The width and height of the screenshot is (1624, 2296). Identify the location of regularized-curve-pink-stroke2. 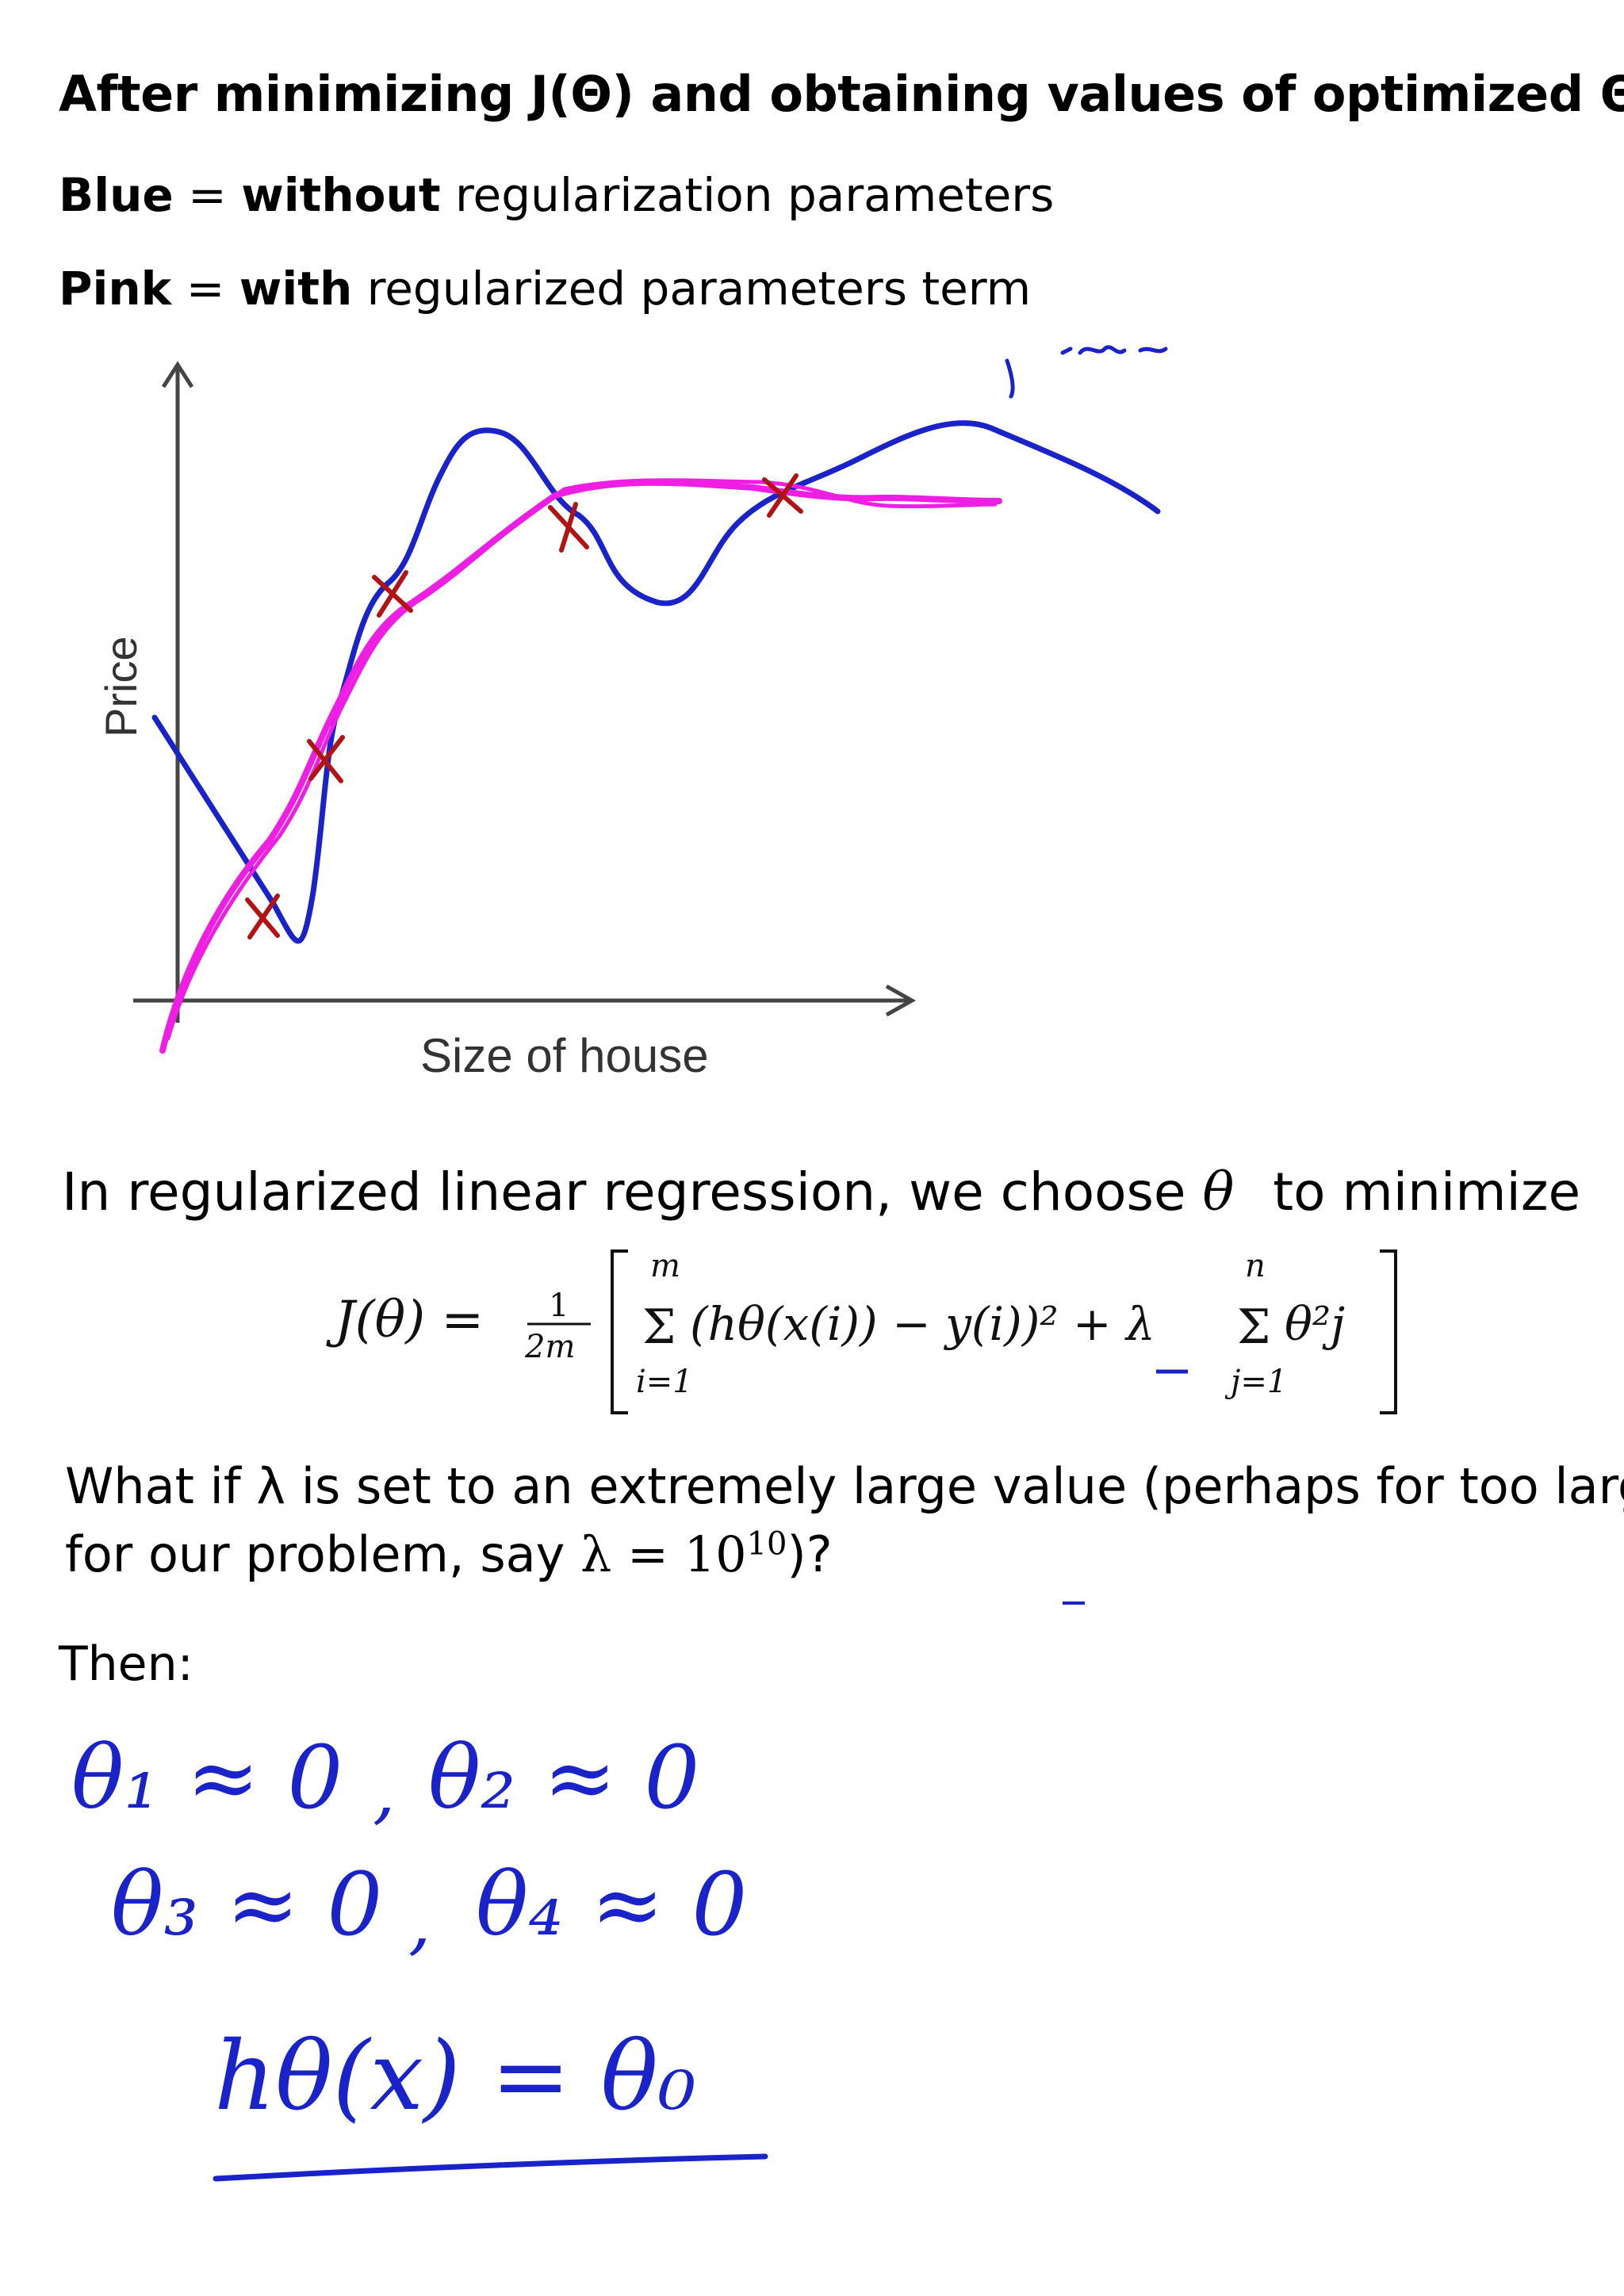
(582, 759).